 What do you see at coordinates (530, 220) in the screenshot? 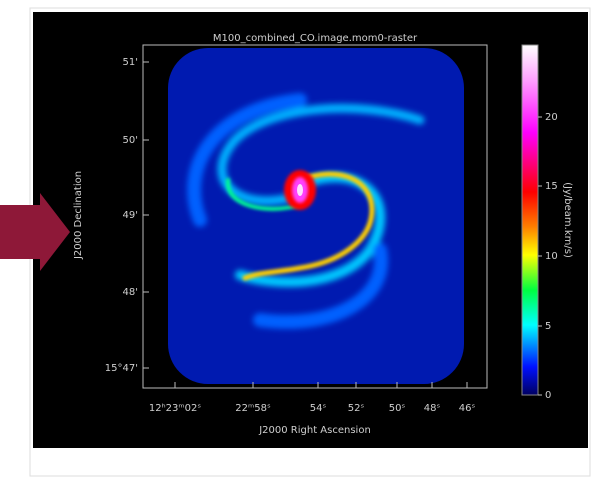
I see `colorbar` at bounding box center [530, 220].